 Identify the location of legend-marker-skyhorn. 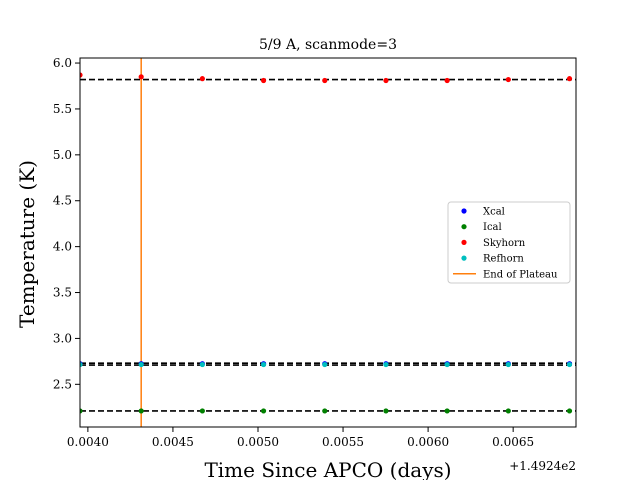
(464, 242).